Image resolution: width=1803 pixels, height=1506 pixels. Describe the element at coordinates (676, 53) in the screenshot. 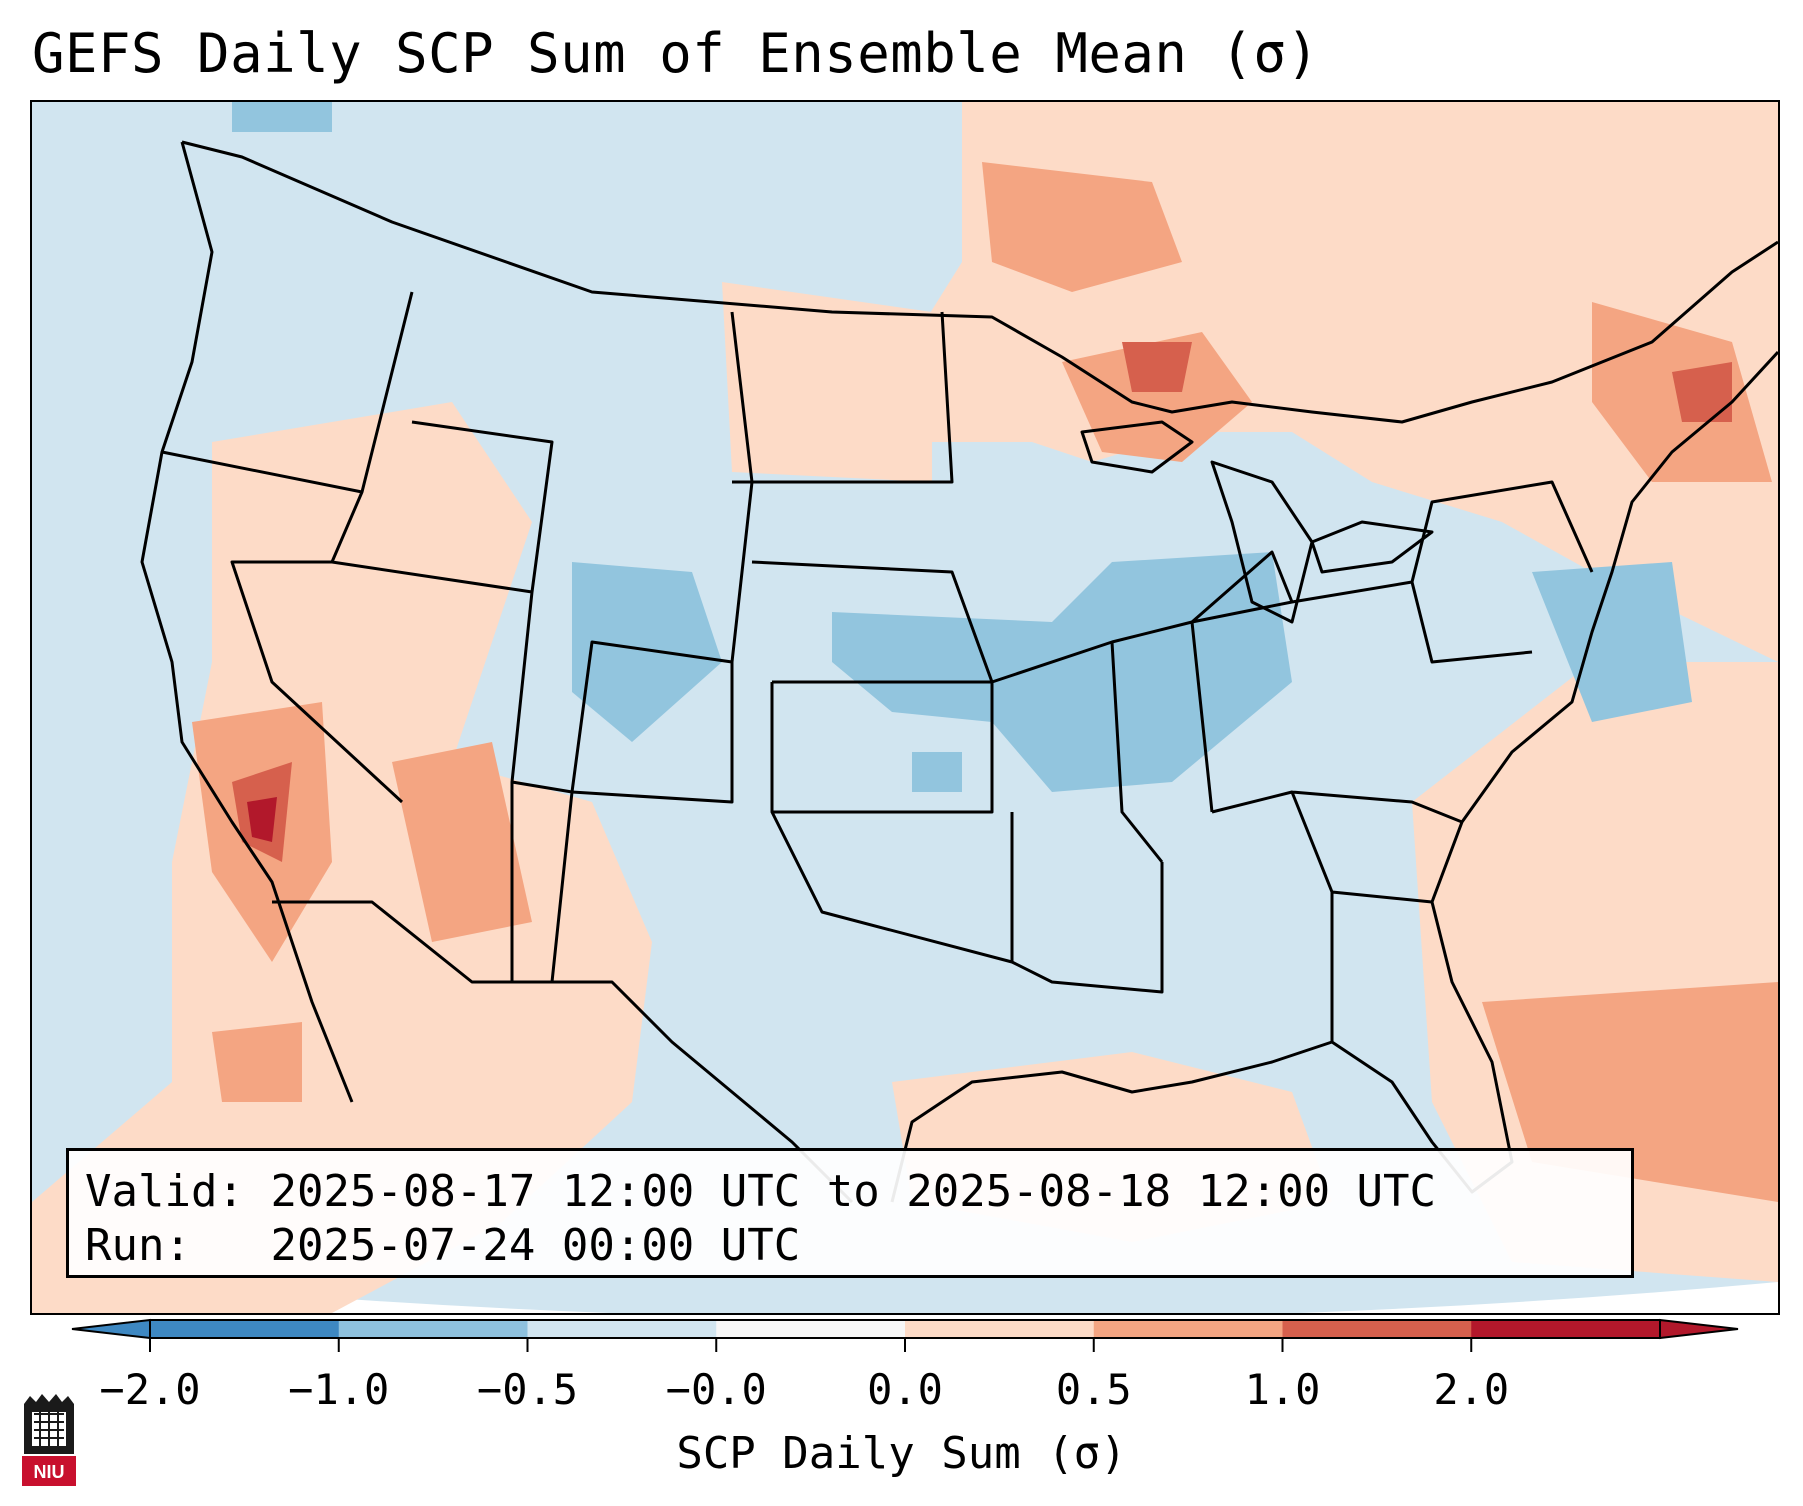

I see `page-title: GEFS Daily SCP Sum of Ensemble Mean (σ)` at that location.